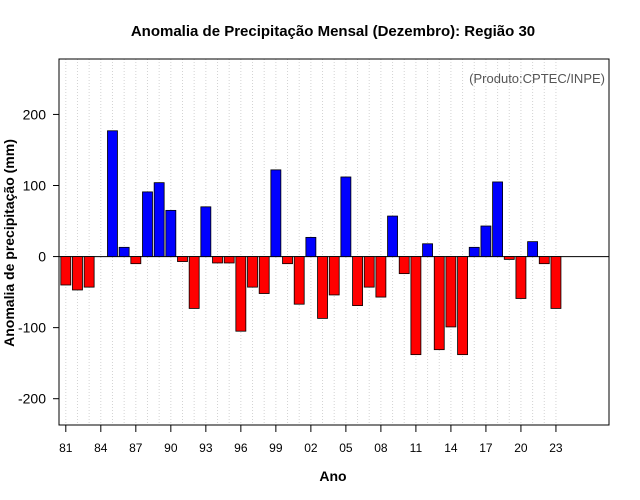 Image resolution: width=640 pixels, height=500 pixels. What do you see at coordinates (311, 440) in the screenshot?
I see `x-axis: 81 84 87 90 93 96 99 02 05 08 11 14 17 20 23` at bounding box center [311, 440].